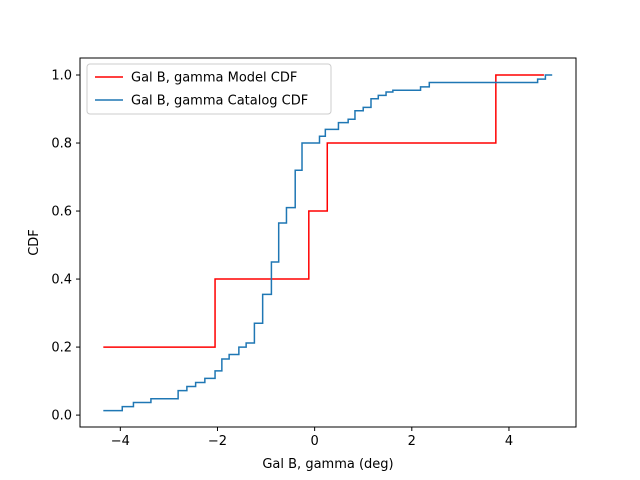 The image size is (640, 480). I want to click on y-tick-label: 0.8, so click(61, 144).